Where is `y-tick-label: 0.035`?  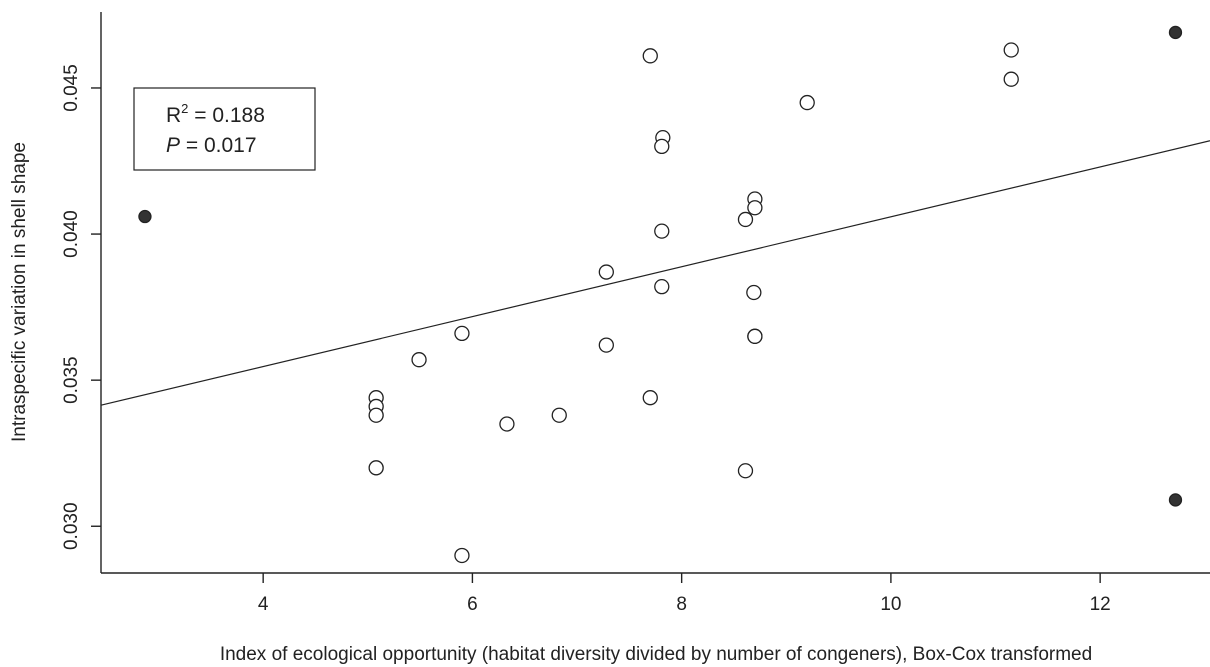
y-tick-label: 0.035 is located at coordinates (71, 380).